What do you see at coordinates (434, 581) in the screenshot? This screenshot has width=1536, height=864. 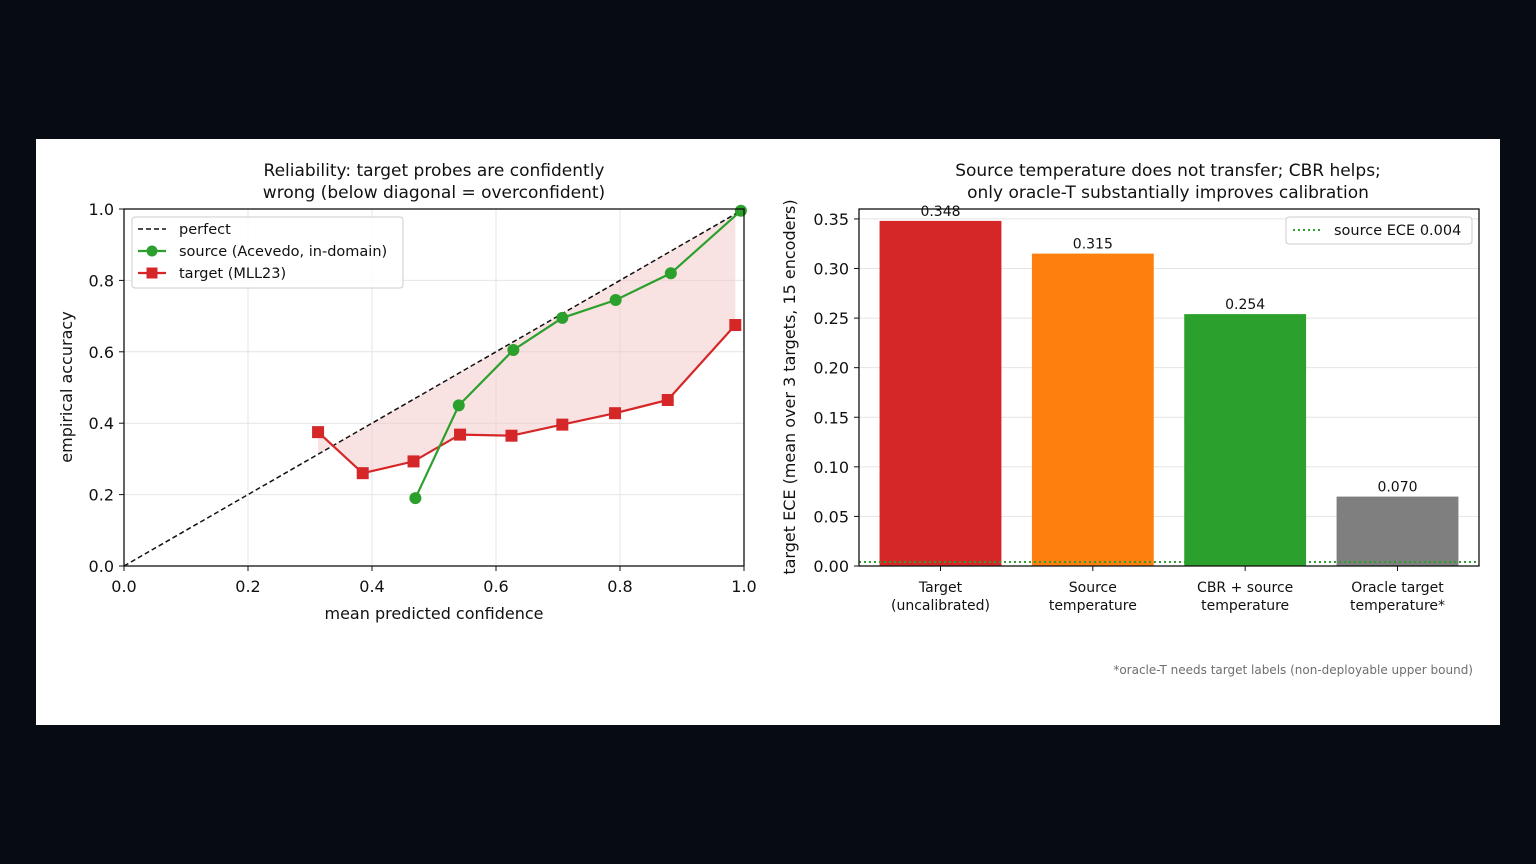 I see `reliability-x-ticks: 0.0 0.2 0.4 0.6 0.8 1.0` at bounding box center [434, 581].